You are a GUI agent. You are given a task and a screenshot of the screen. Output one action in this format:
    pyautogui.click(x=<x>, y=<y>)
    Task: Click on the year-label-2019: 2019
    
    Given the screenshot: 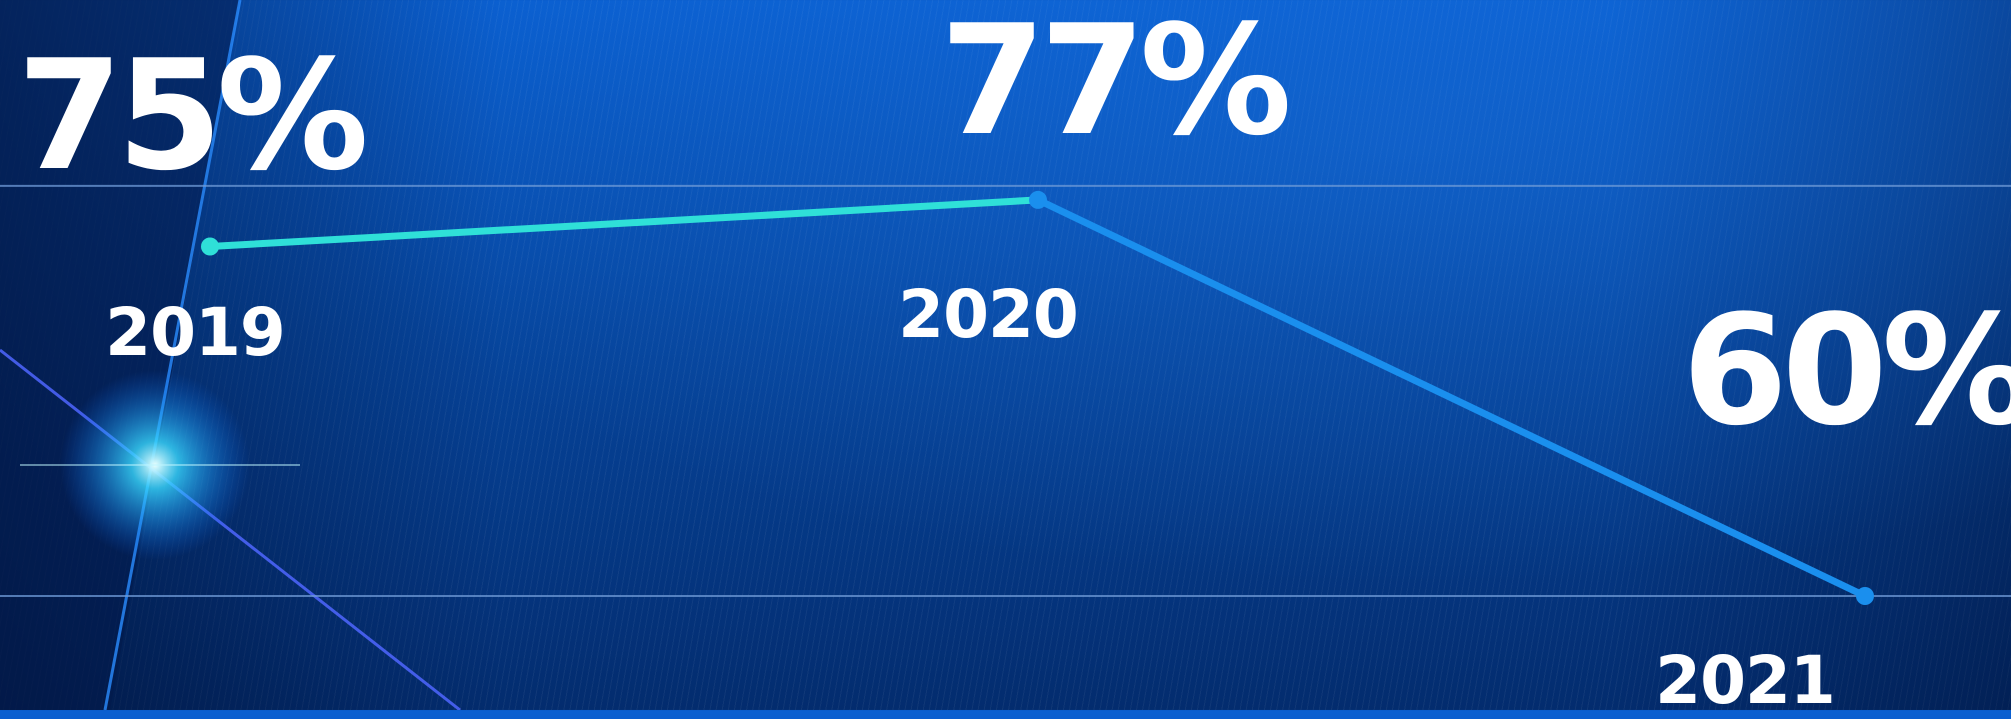 What is the action you would take?
    pyautogui.click(x=195, y=332)
    